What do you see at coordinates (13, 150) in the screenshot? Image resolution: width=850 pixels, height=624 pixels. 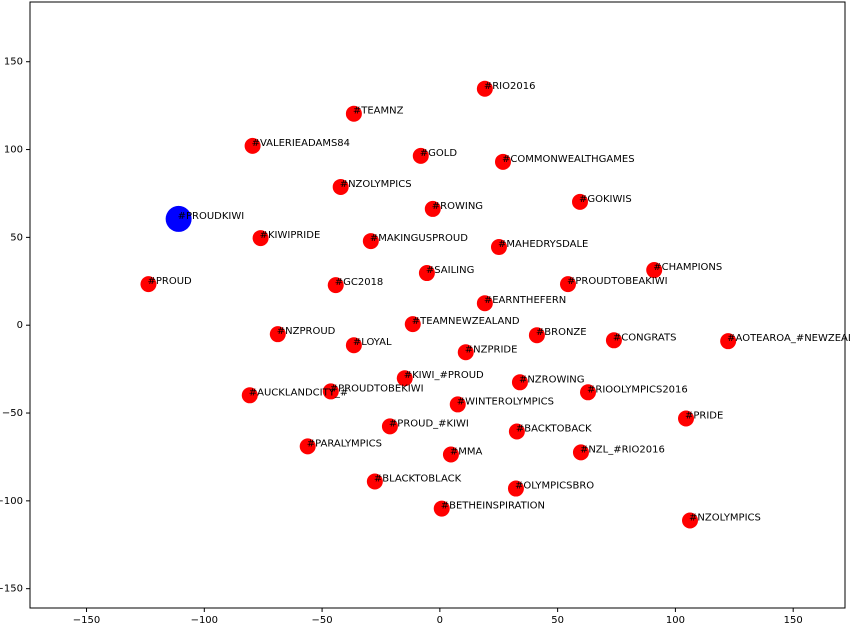 I see `y-tick-label: 100` at bounding box center [13, 150].